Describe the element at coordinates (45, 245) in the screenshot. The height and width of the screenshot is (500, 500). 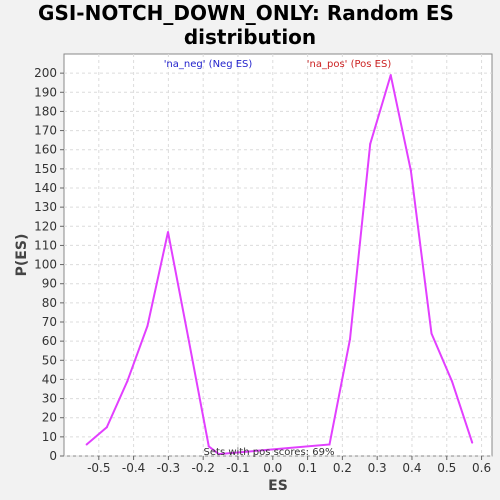
I see `y-tick-label: 110` at that location.